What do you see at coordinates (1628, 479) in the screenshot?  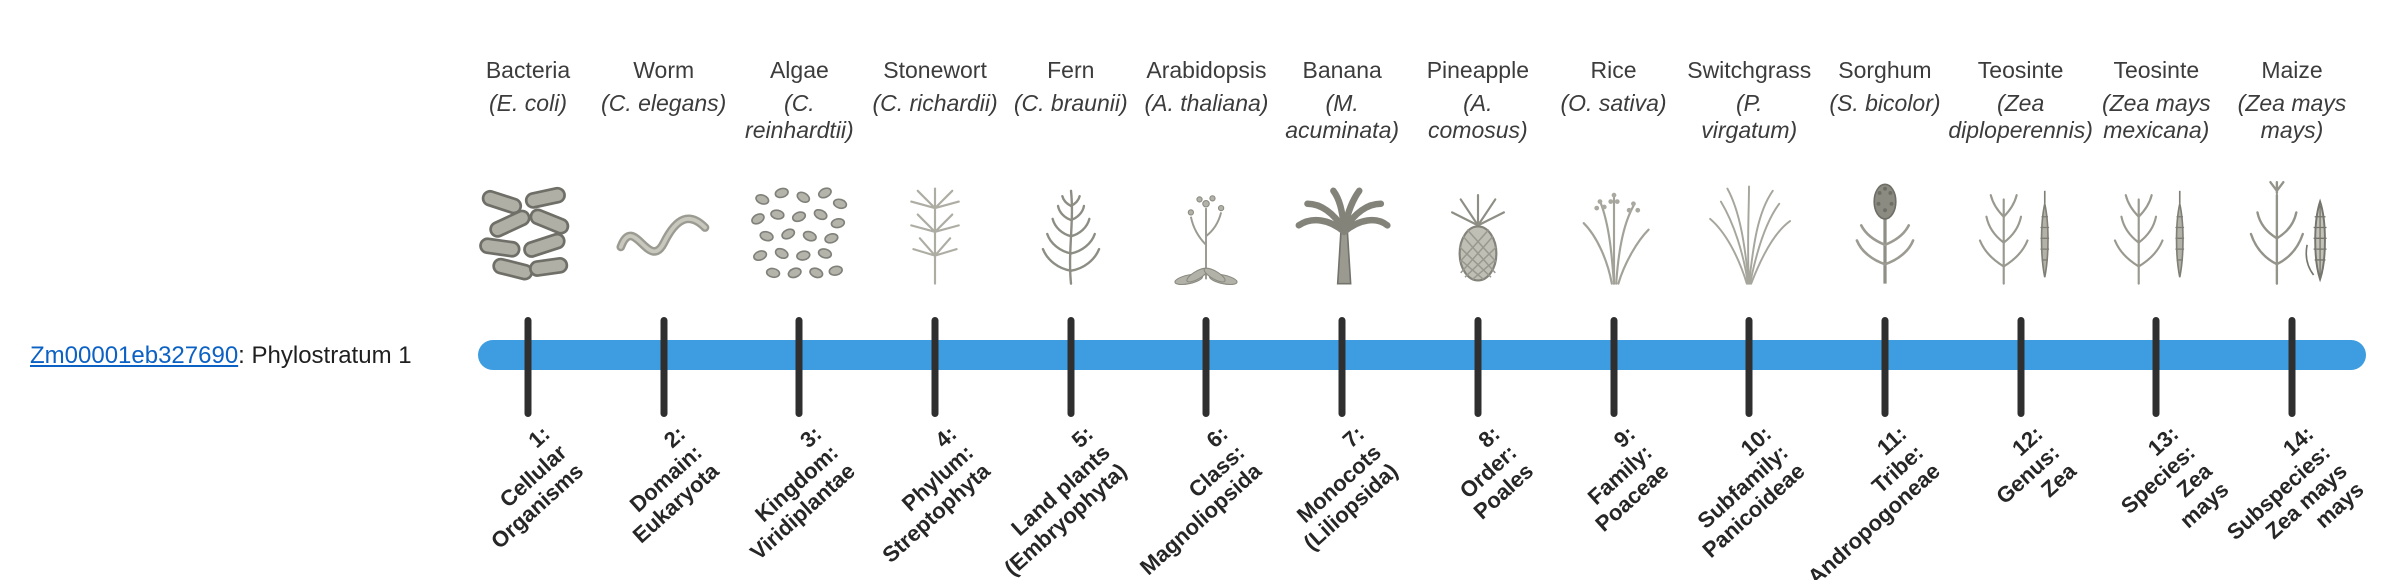 I see `phylostratum-label: 9: Family: Poaceae` at bounding box center [1628, 479].